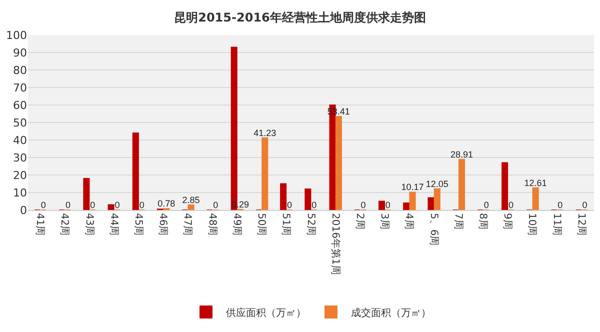  Describe the element at coordinates (408, 221) in the screenshot. I see `x-tick-label: 4周` at that location.